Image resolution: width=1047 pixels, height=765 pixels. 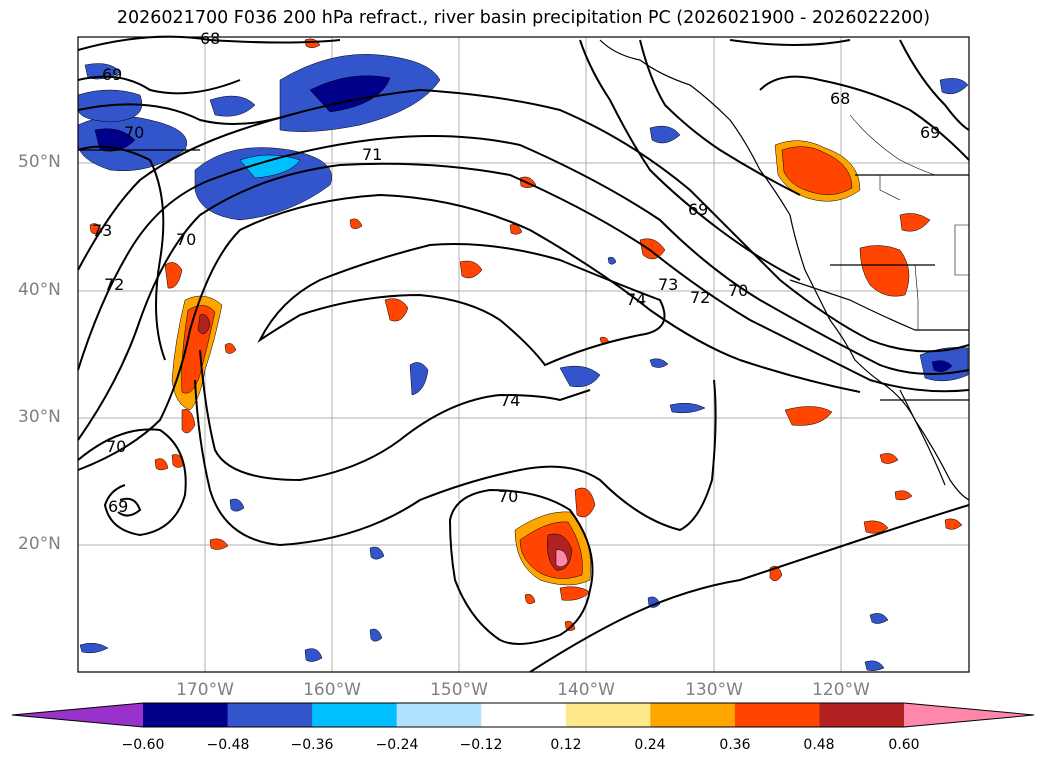 I want to click on lon-label: 160°W, so click(x=332, y=690).